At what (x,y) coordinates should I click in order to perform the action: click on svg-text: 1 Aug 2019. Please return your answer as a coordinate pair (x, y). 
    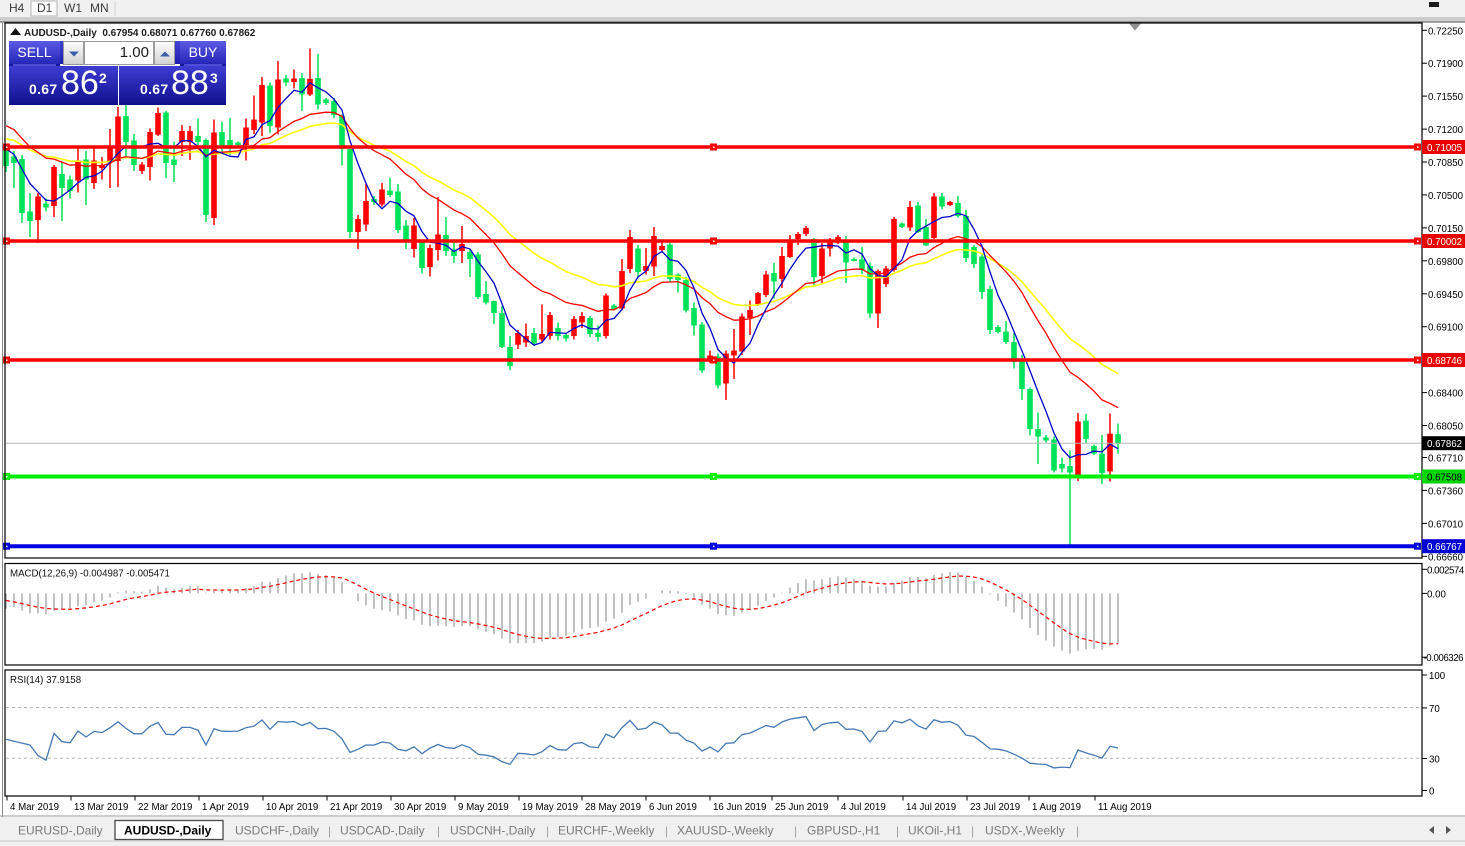
    Looking at the image, I should click on (1056, 807).